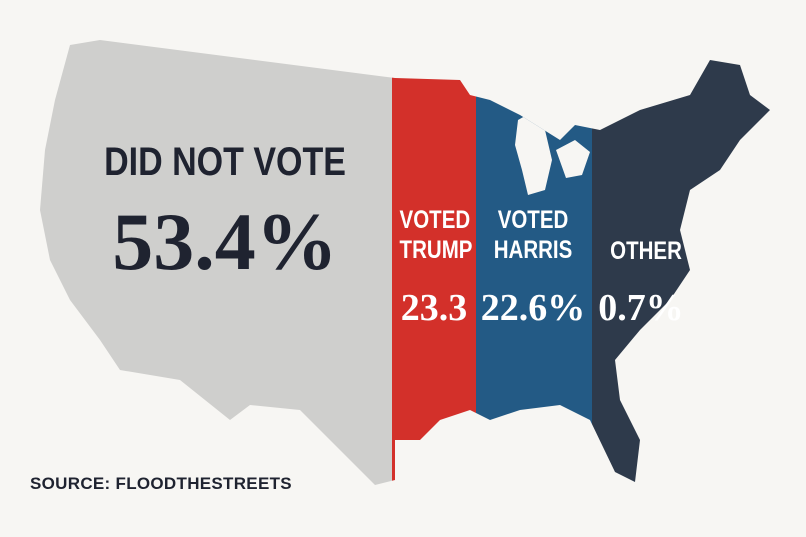 Image resolution: width=806 pixels, height=537 pixels. What do you see at coordinates (641, 308) in the screenshot?
I see `segment-value: 0.7%` at bounding box center [641, 308].